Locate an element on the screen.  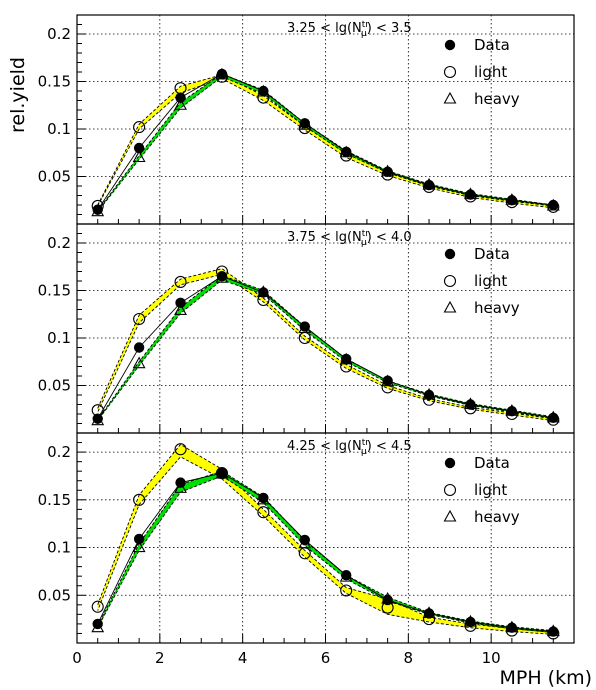
x-tick-label: 0 is located at coordinates (77, 658).